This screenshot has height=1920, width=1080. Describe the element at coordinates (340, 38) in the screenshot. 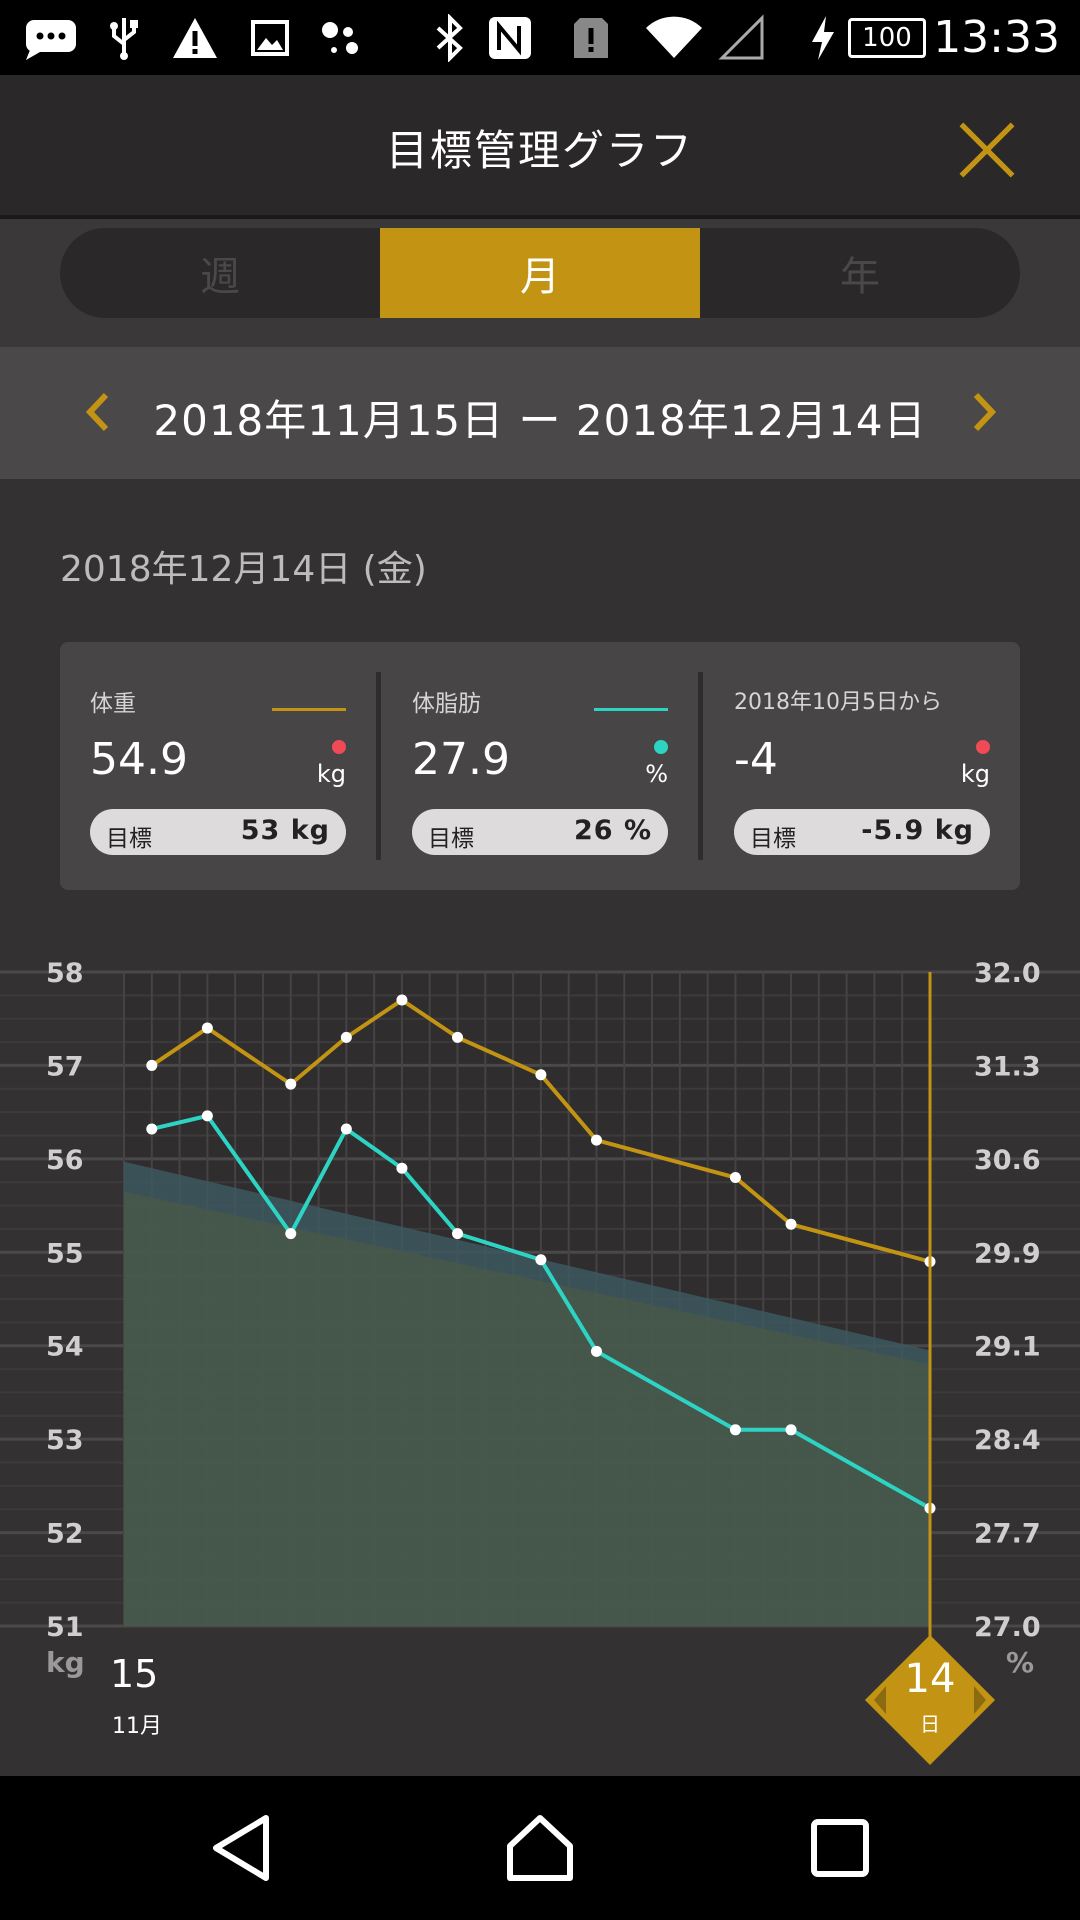

I see `assistant-icon` at that location.